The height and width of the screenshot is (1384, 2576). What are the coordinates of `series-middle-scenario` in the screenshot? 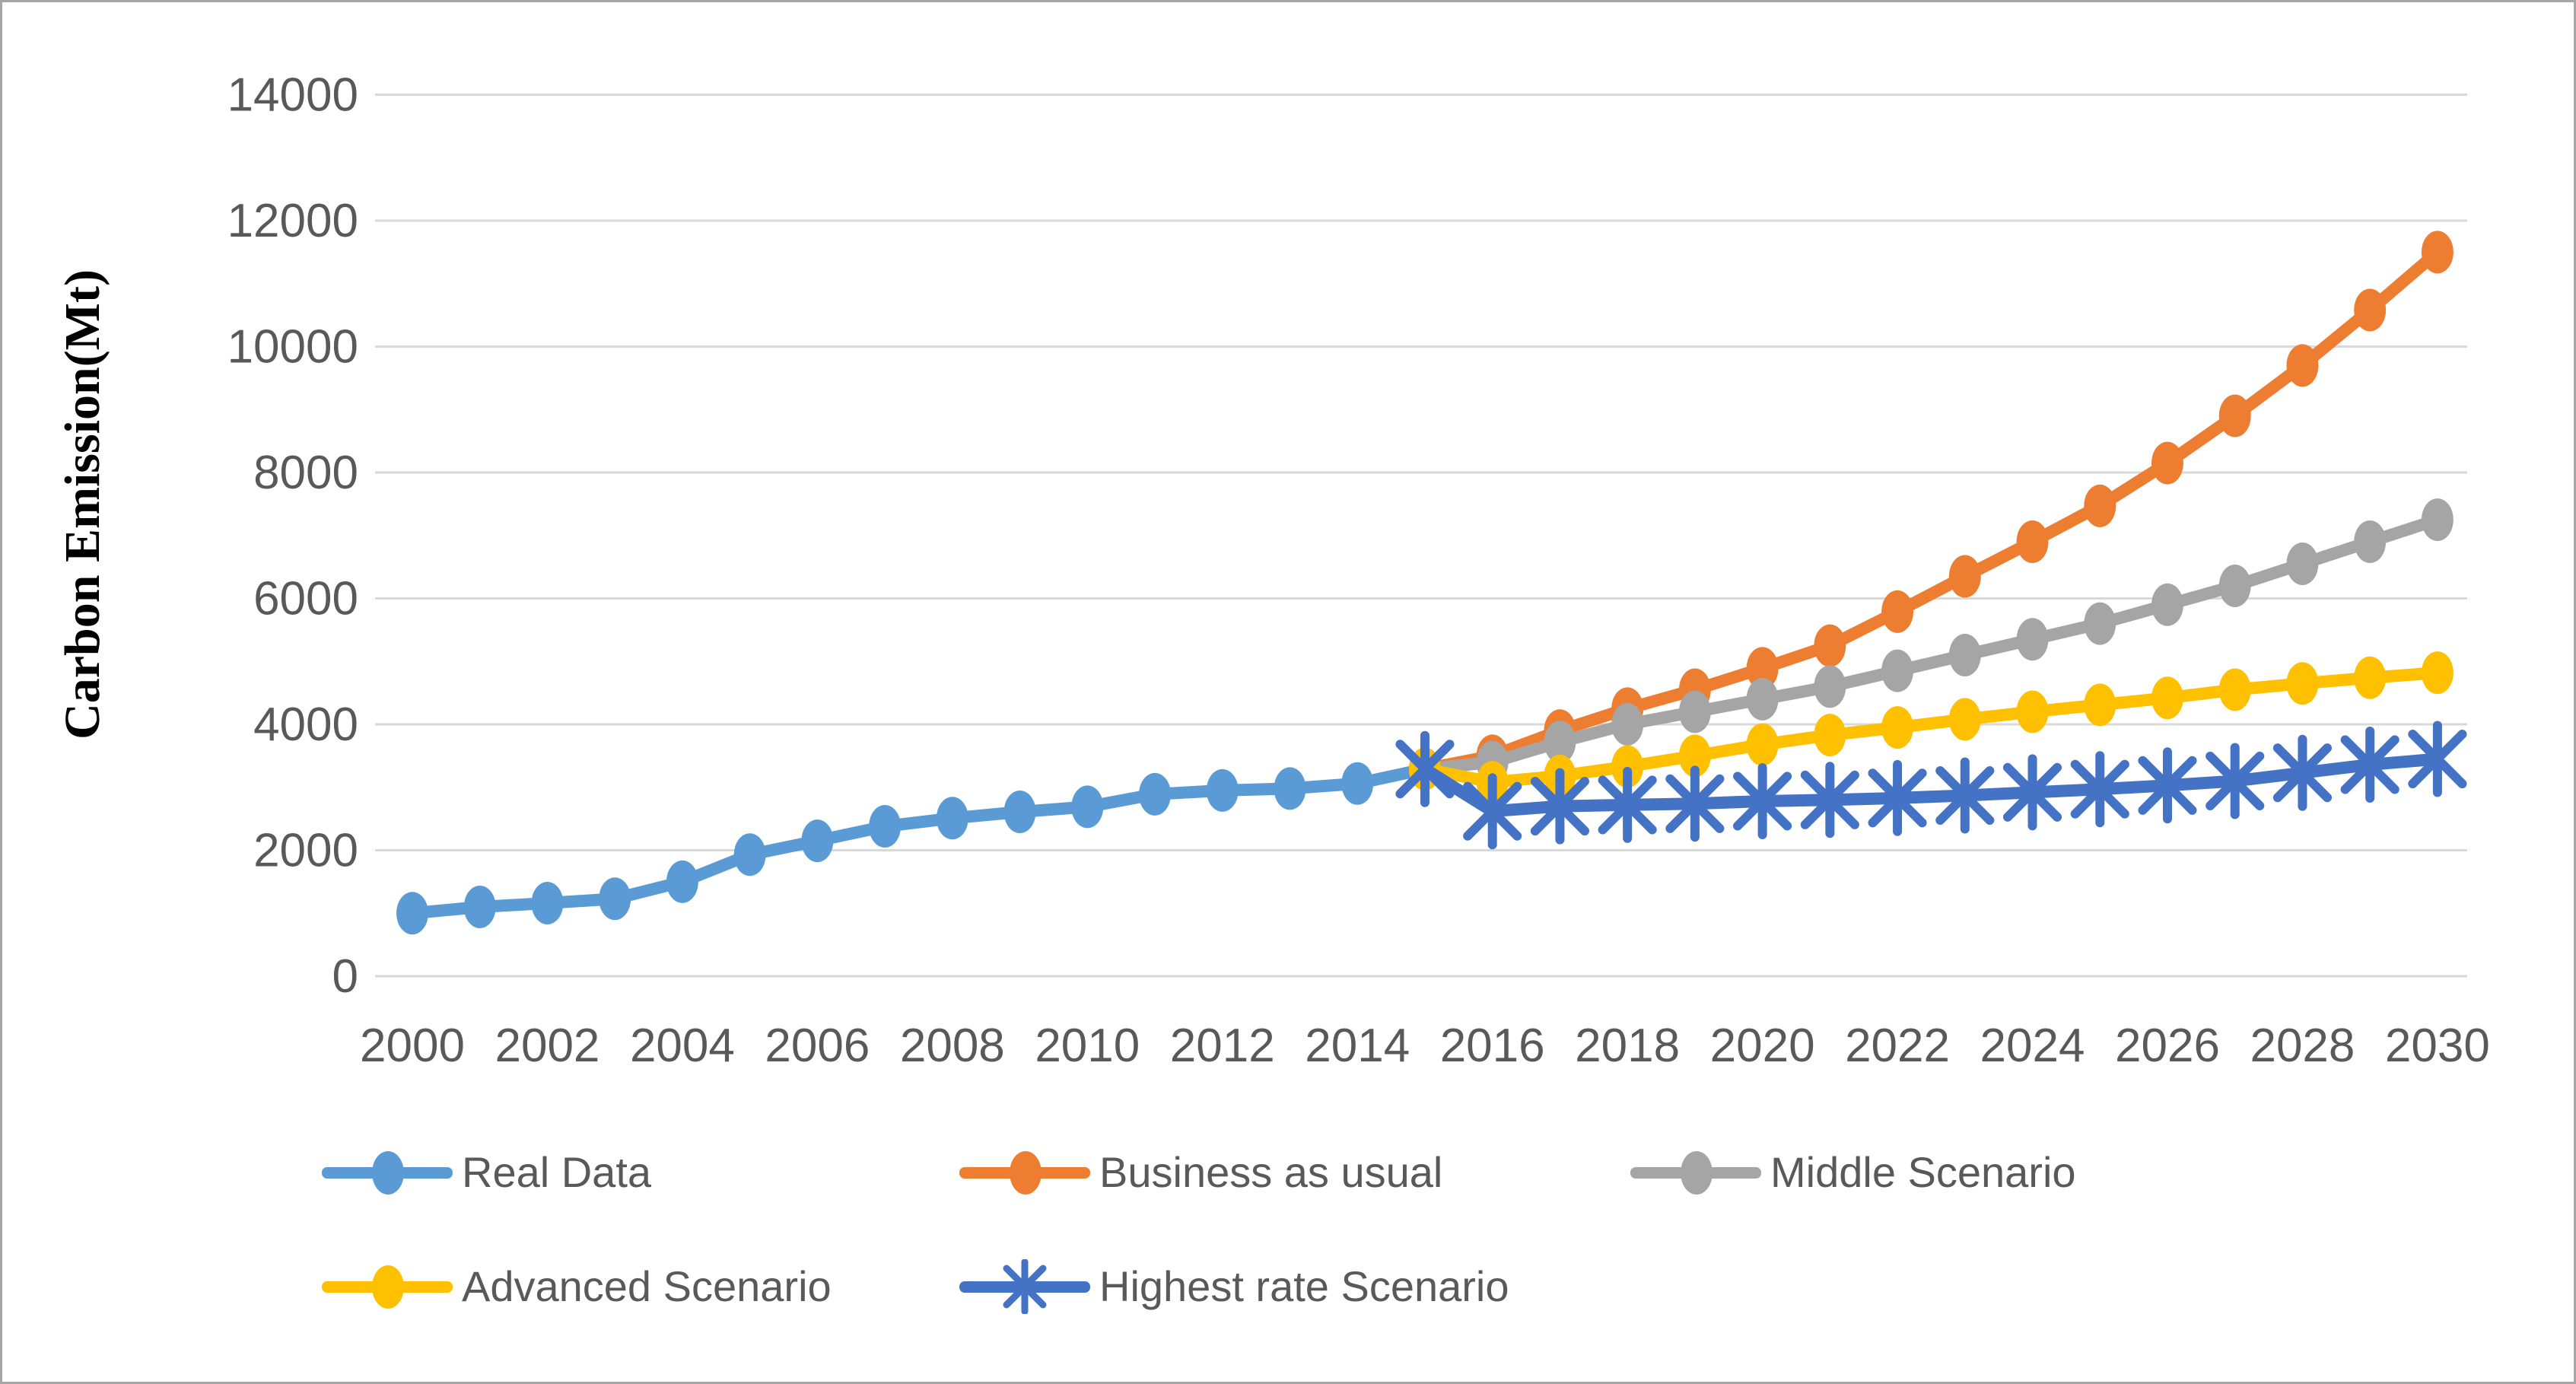 It's located at (1931, 644).